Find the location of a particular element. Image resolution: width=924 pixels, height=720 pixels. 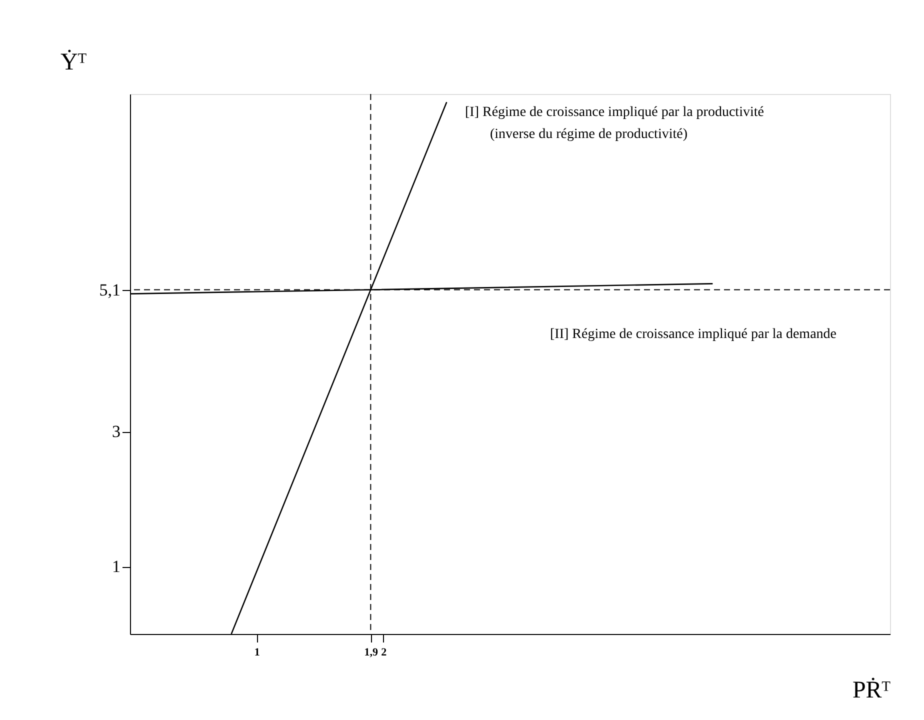

annotation: (inverse du régime de productivité) is located at coordinates (589, 134).